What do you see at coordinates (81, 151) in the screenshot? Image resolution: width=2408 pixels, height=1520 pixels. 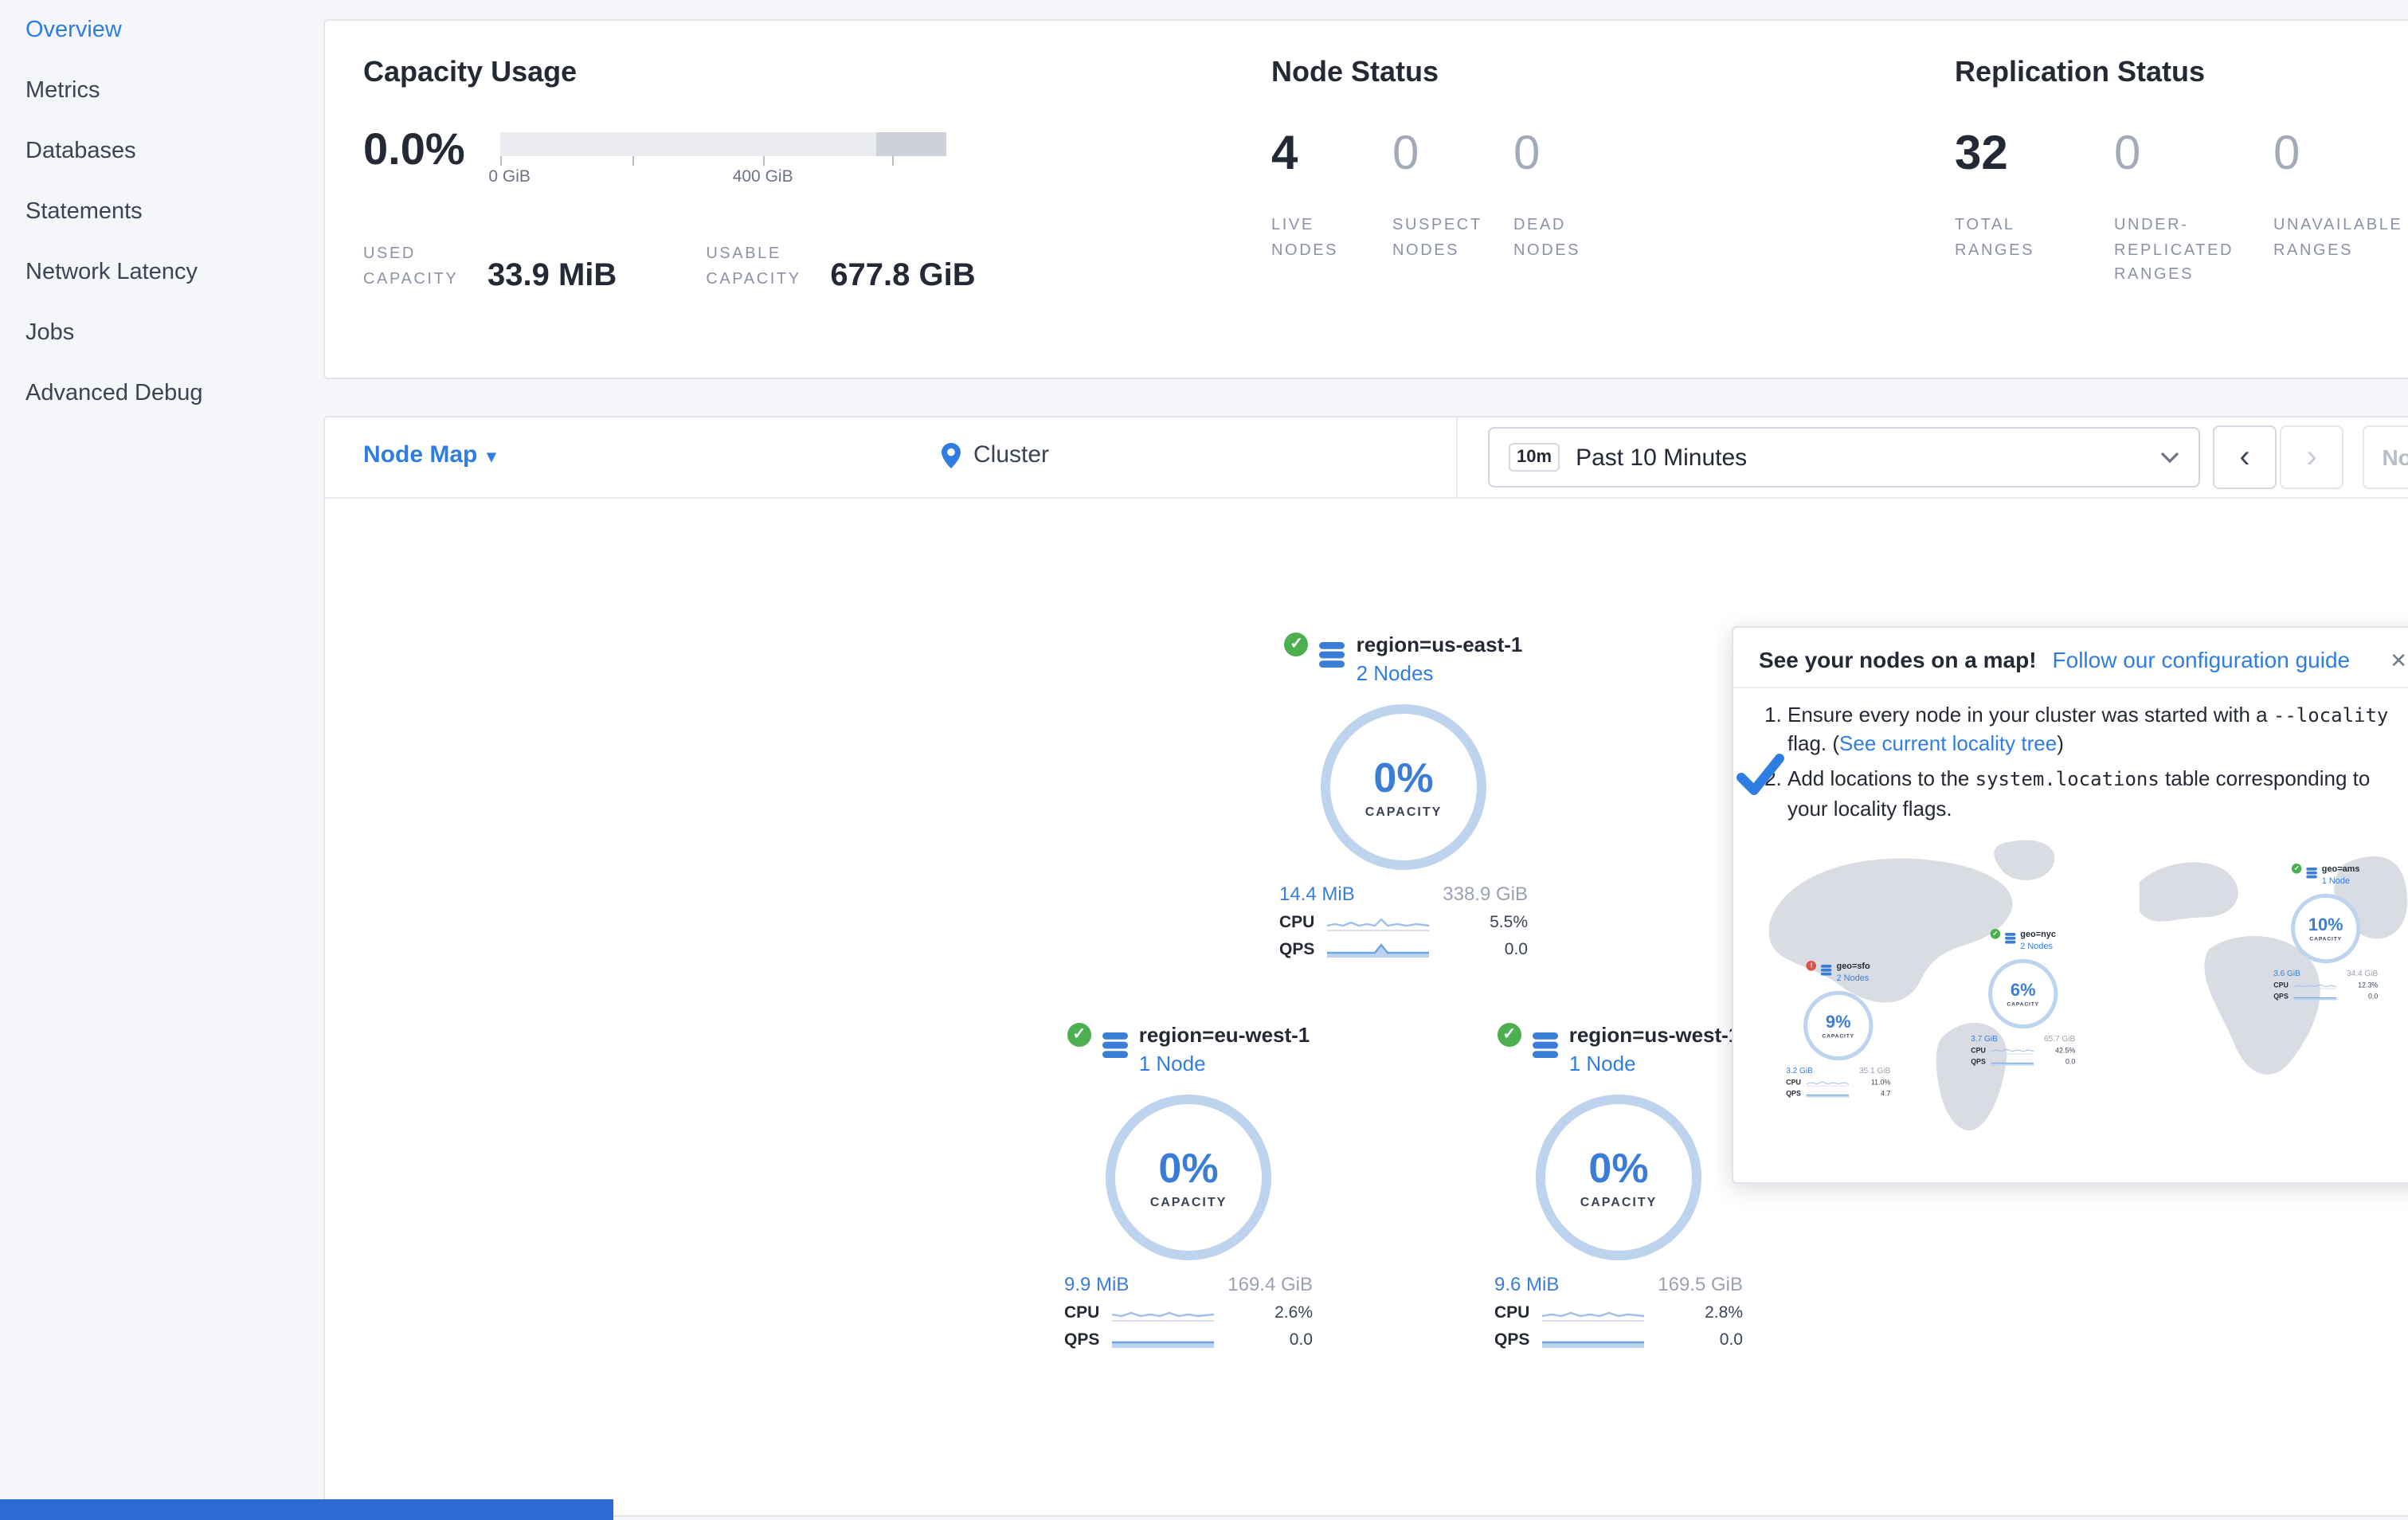 I see `sidebar-item-databases: Databases` at bounding box center [81, 151].